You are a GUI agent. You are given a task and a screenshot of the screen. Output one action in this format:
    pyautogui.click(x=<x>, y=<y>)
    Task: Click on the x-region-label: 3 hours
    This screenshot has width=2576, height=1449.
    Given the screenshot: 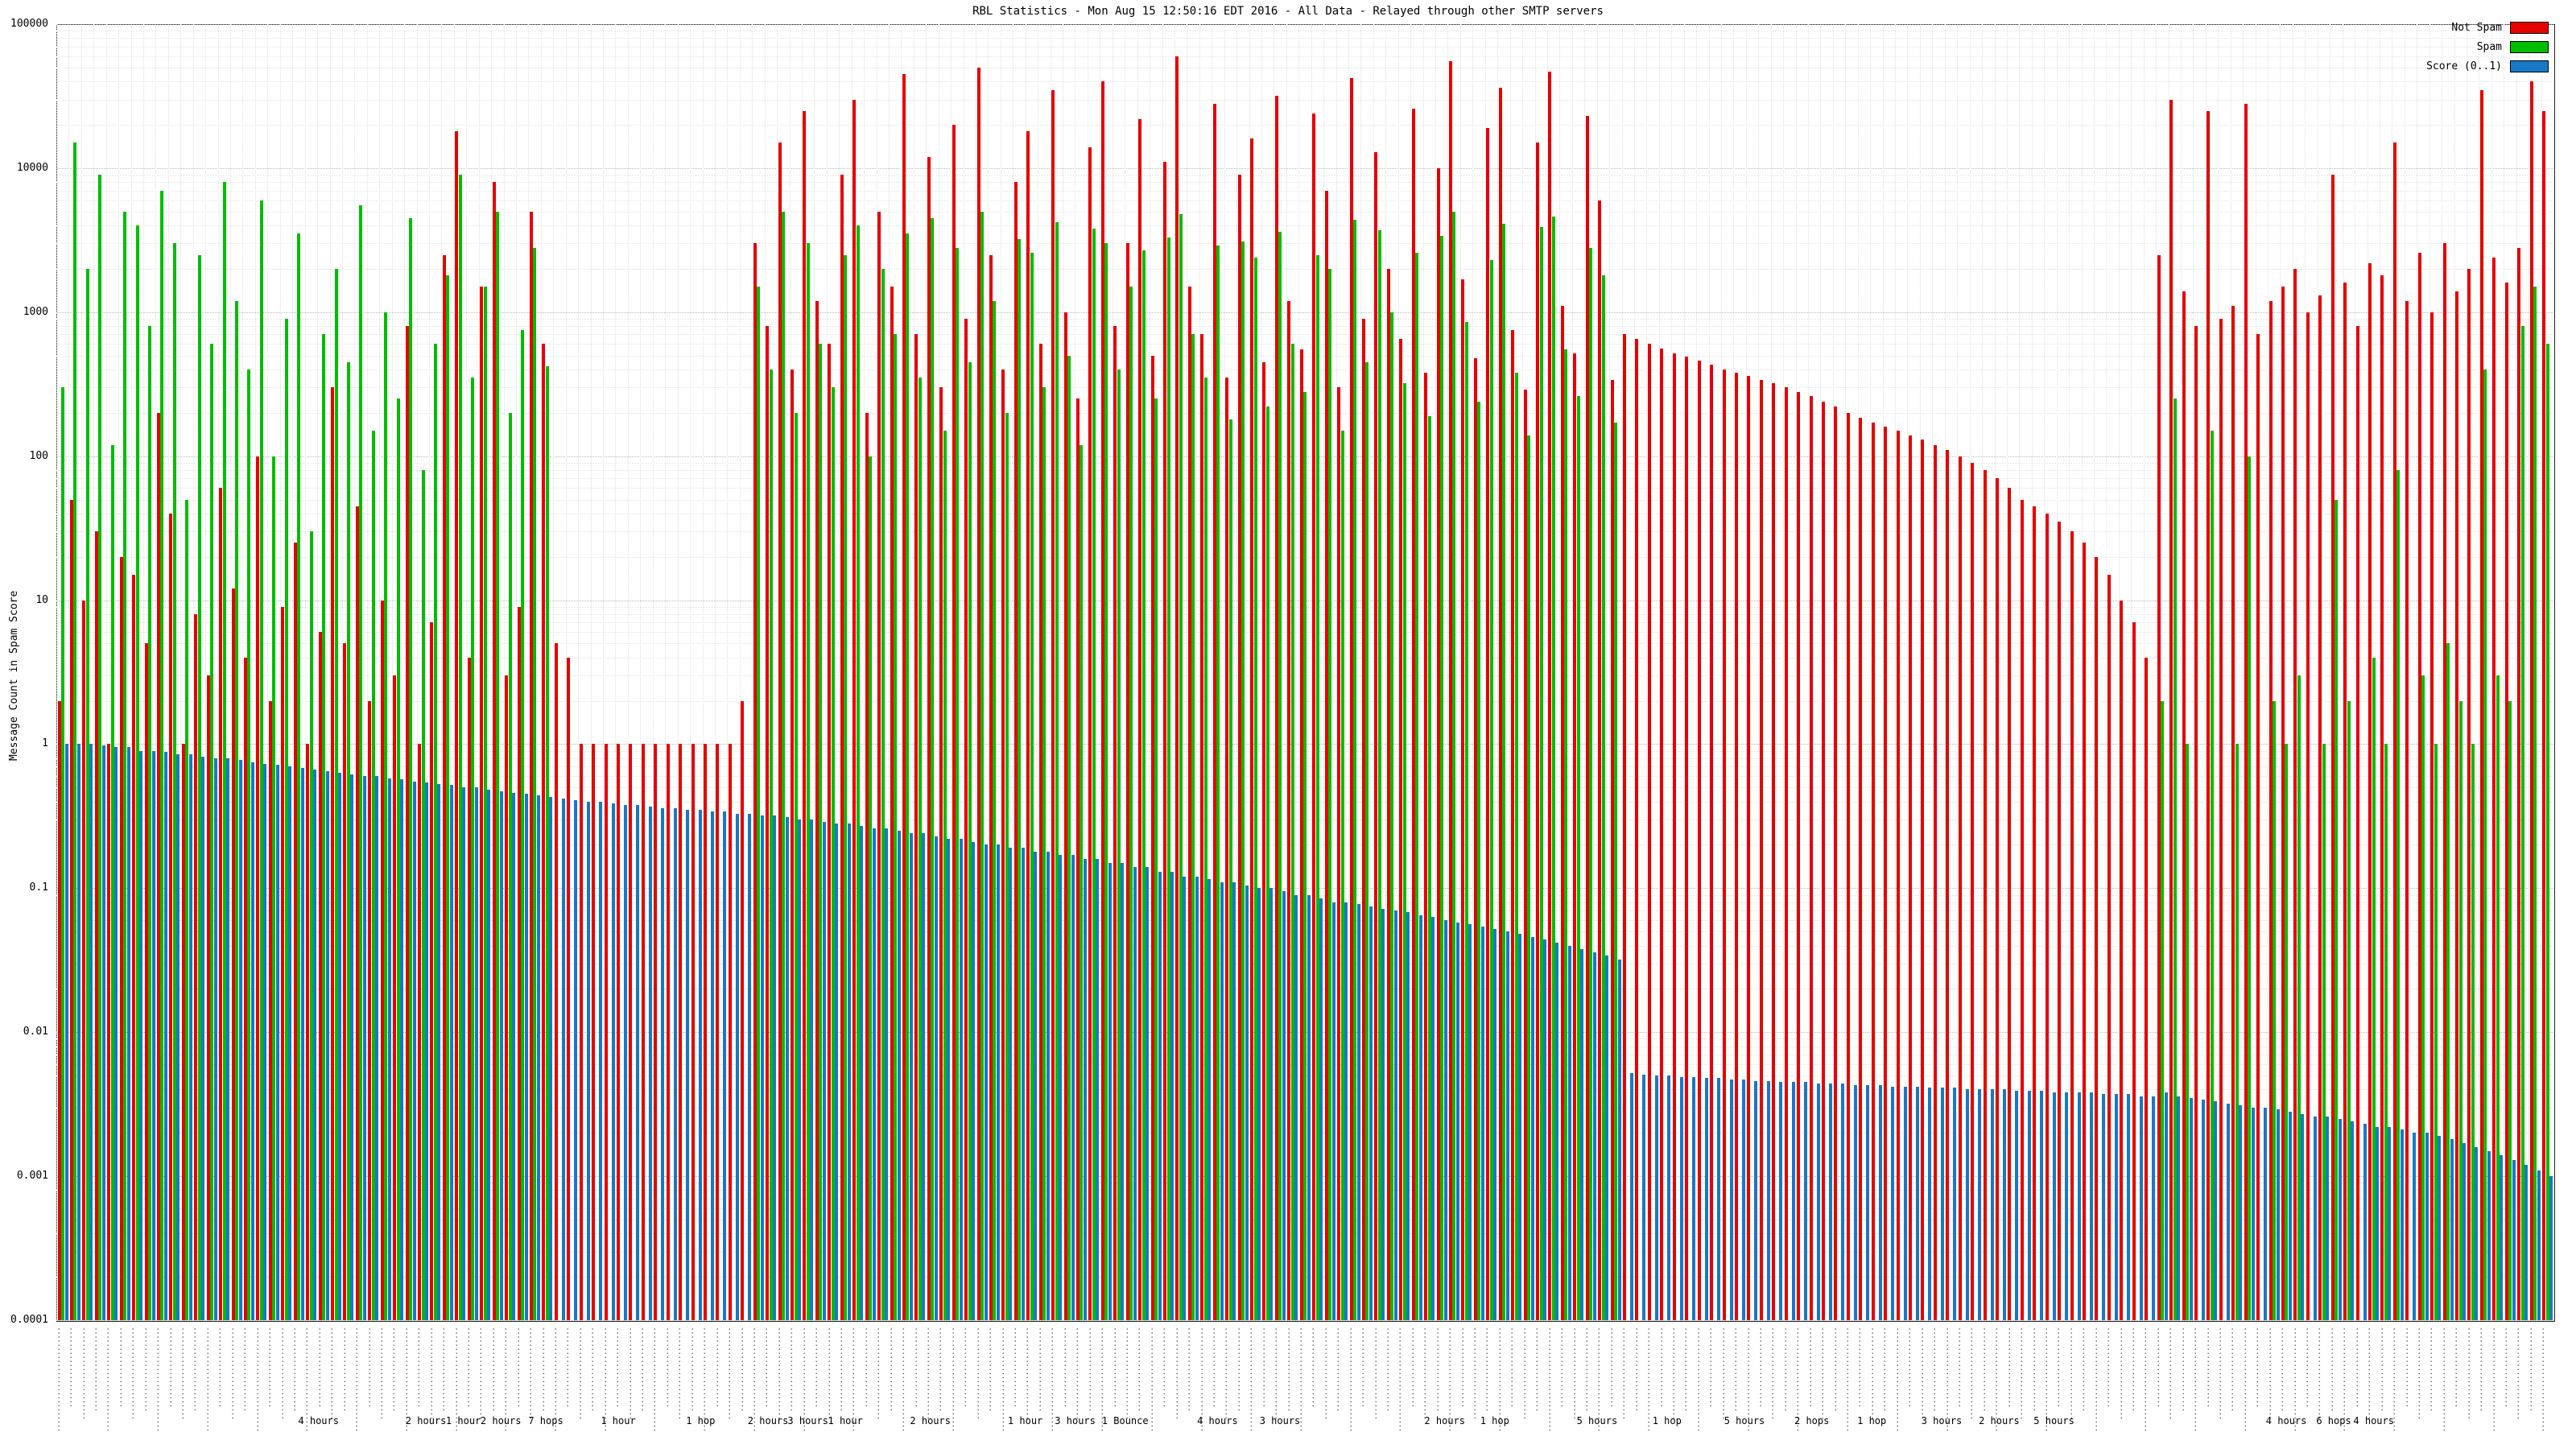 What is the action you would take?
    pyautogui.click(x=1075, y=1420)
    